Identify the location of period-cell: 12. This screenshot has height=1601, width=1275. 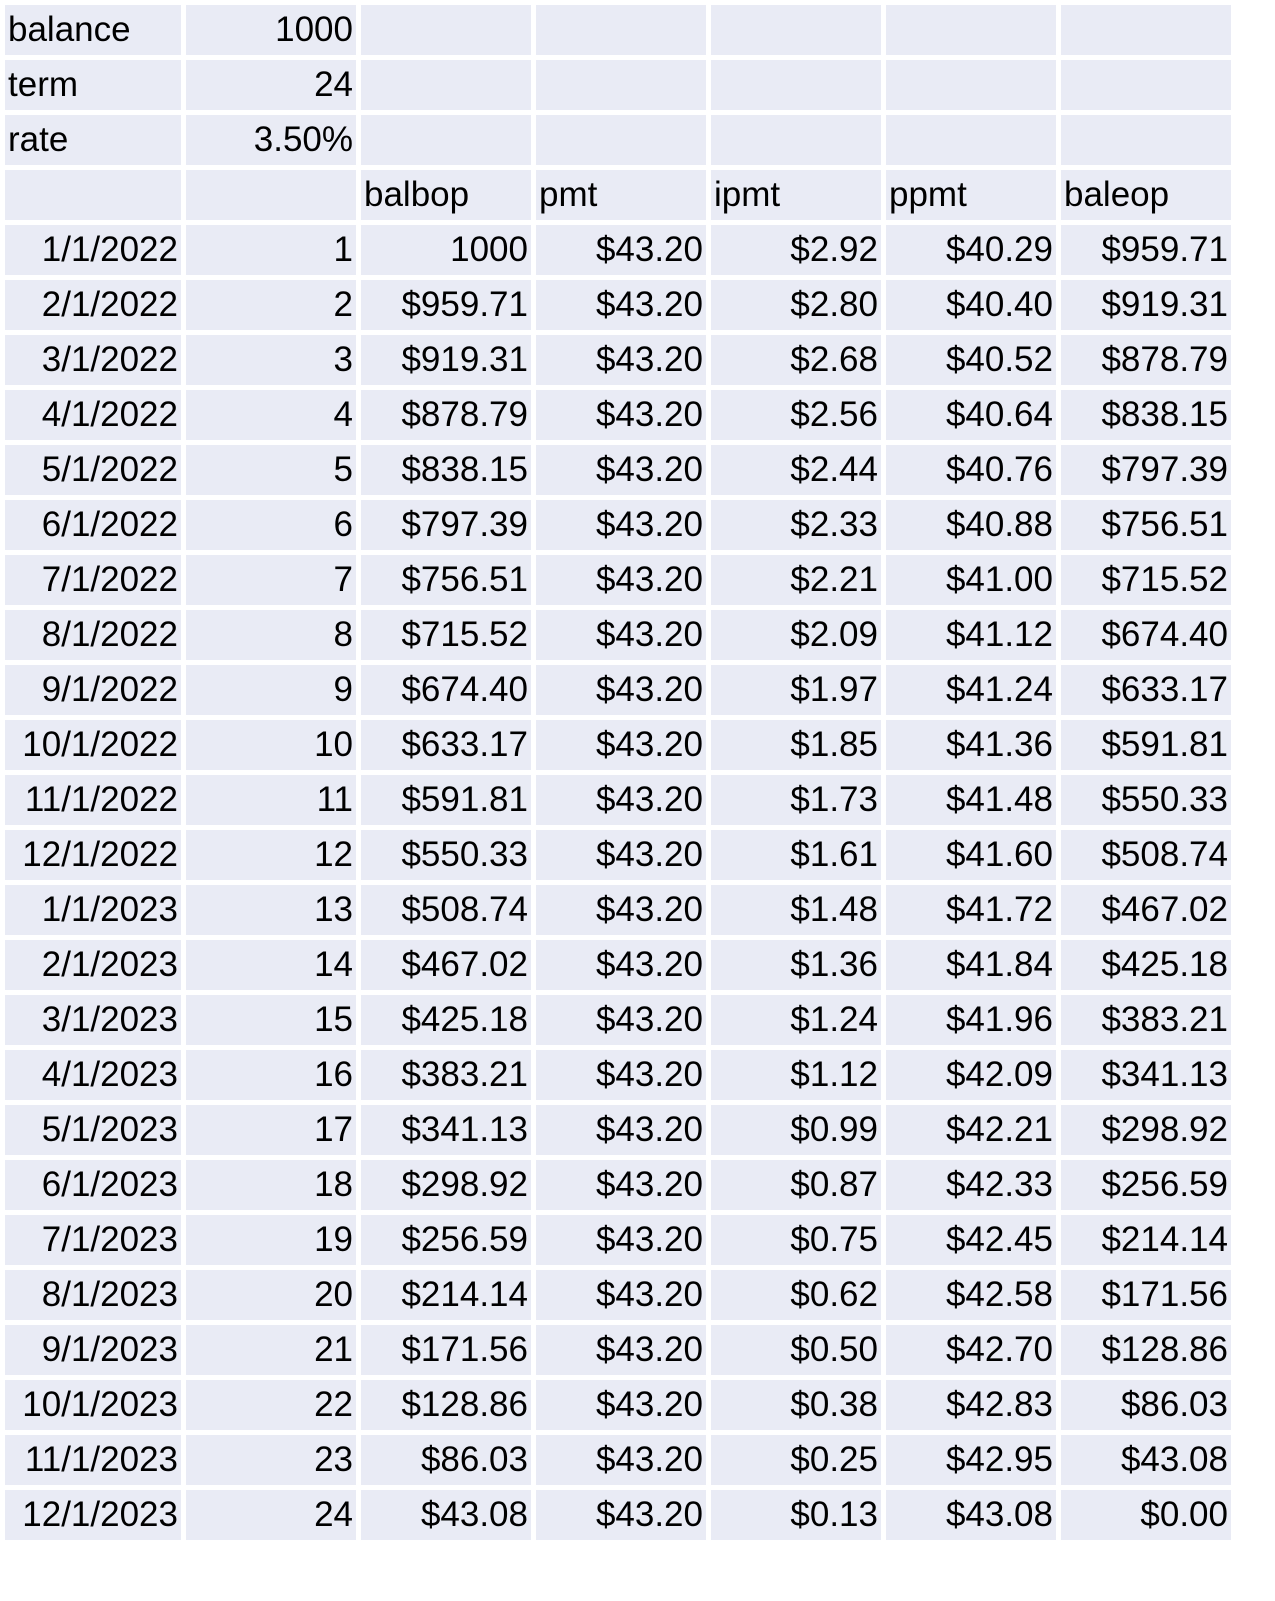
(271, 855).